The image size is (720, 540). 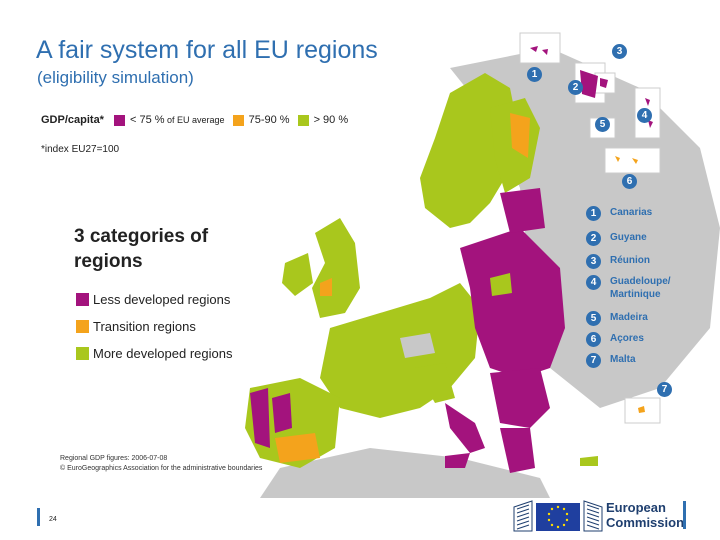 I want to click on background-land, so click(x=405, y=473).